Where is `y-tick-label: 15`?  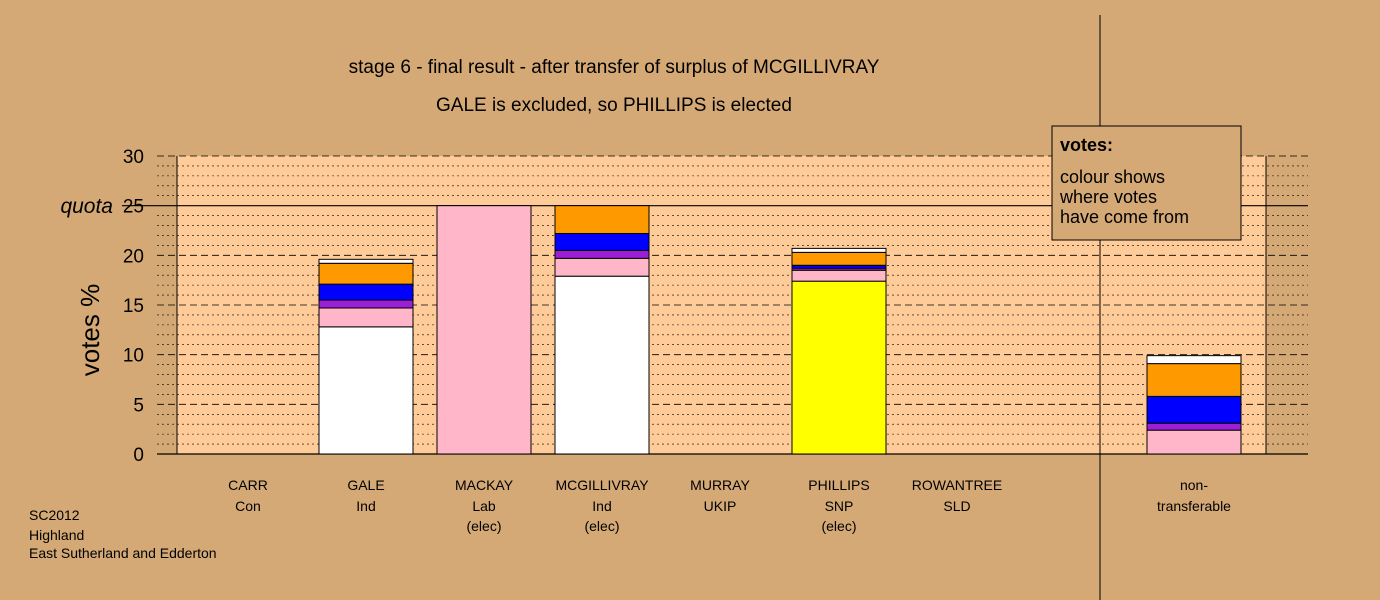
y-tick-label: 15 is located at coordinates (133, 306).